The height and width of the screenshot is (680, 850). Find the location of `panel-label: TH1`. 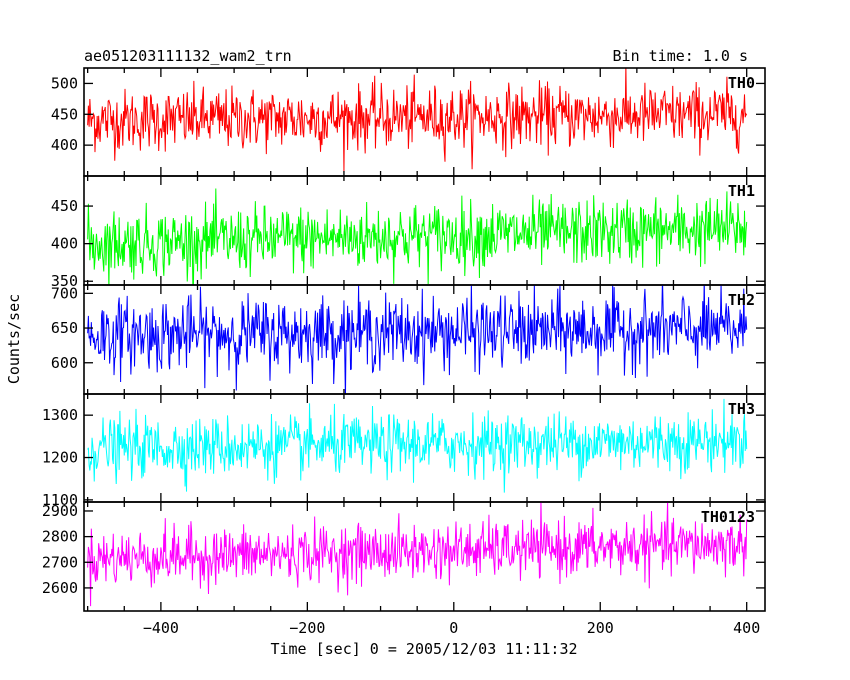

panel-label: TH1 is located at coordinates (741, 191).